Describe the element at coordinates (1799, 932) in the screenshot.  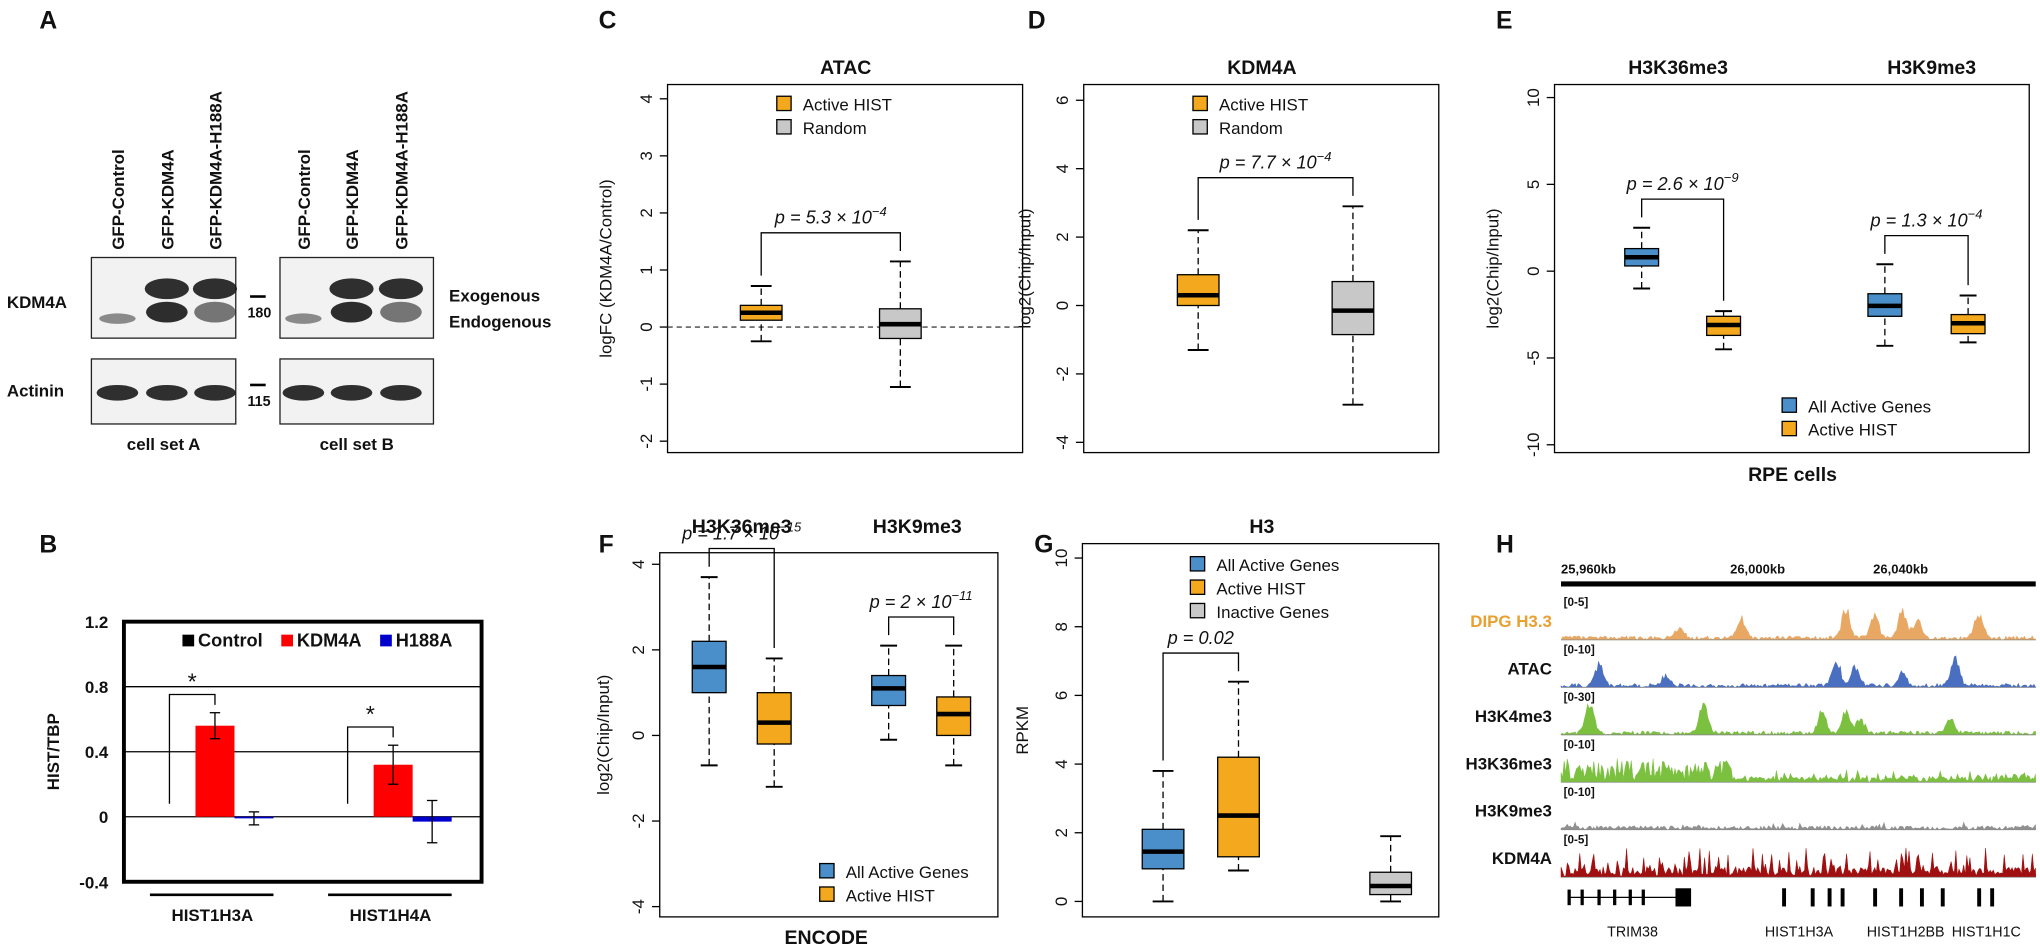
I see `gene-label: HIST1H3A` at that location.